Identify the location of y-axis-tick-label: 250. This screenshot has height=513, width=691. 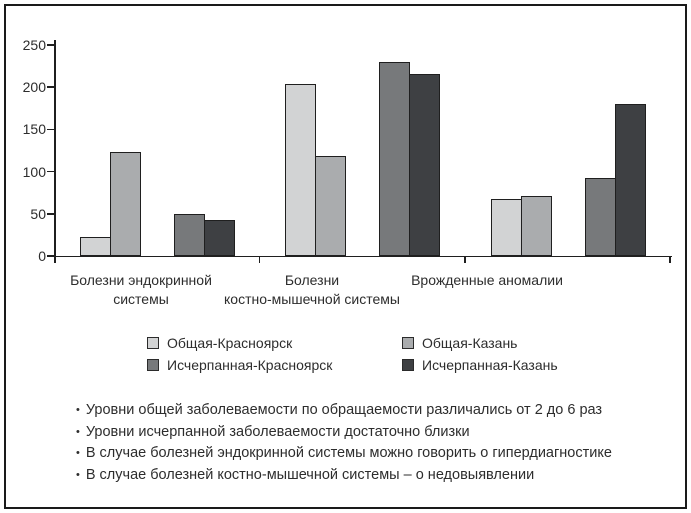
(34, 45).